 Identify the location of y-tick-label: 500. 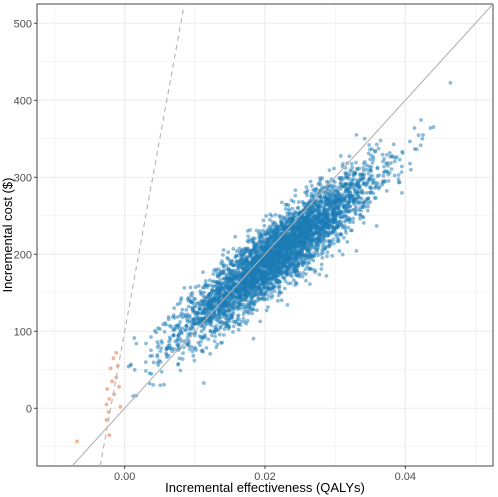
(23, 24).